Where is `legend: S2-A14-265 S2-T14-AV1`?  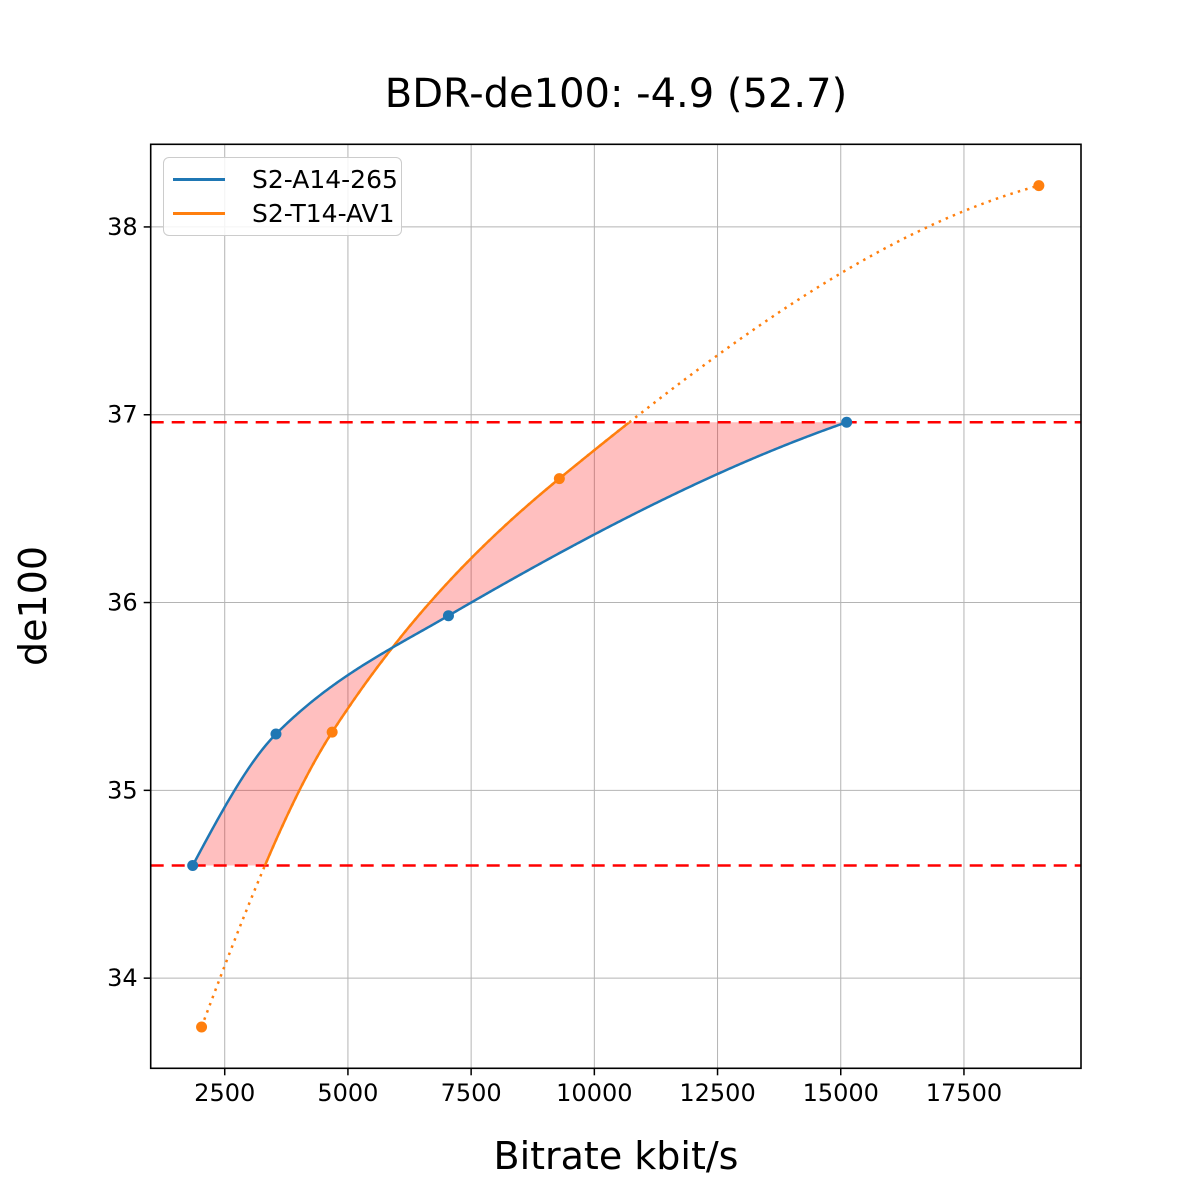
legend: S2-A14-265 S2-T14-AV1 is located at coordinates (282, 196).